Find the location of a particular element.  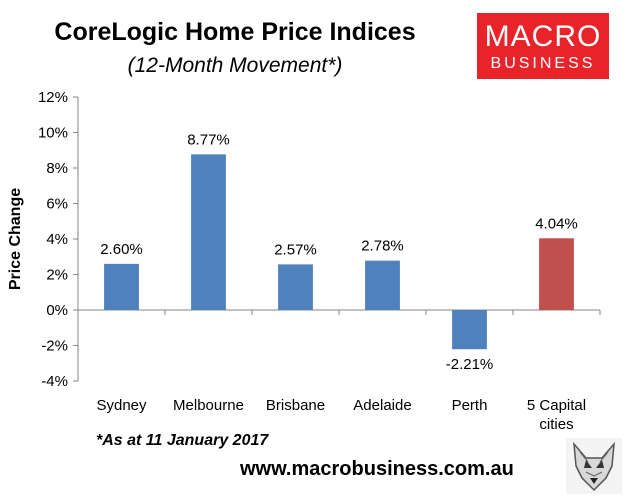

footnote: *As at 11 January 2017 is located at coordinates (182, 440).